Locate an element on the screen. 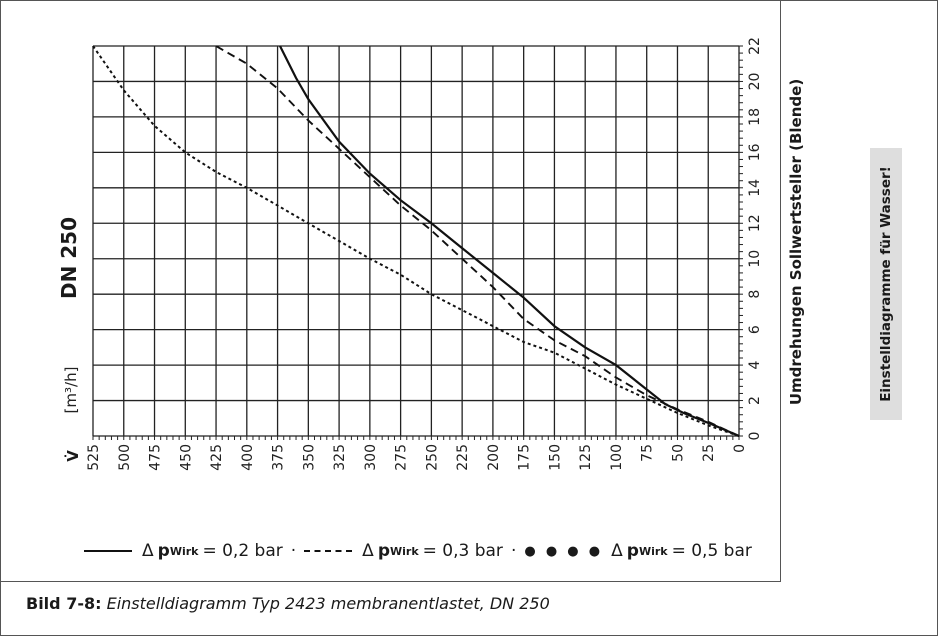 Image resolution: width=940 pixels, height=638 pixels. y-tick-label: 14 is located at coordinates (755, 188).